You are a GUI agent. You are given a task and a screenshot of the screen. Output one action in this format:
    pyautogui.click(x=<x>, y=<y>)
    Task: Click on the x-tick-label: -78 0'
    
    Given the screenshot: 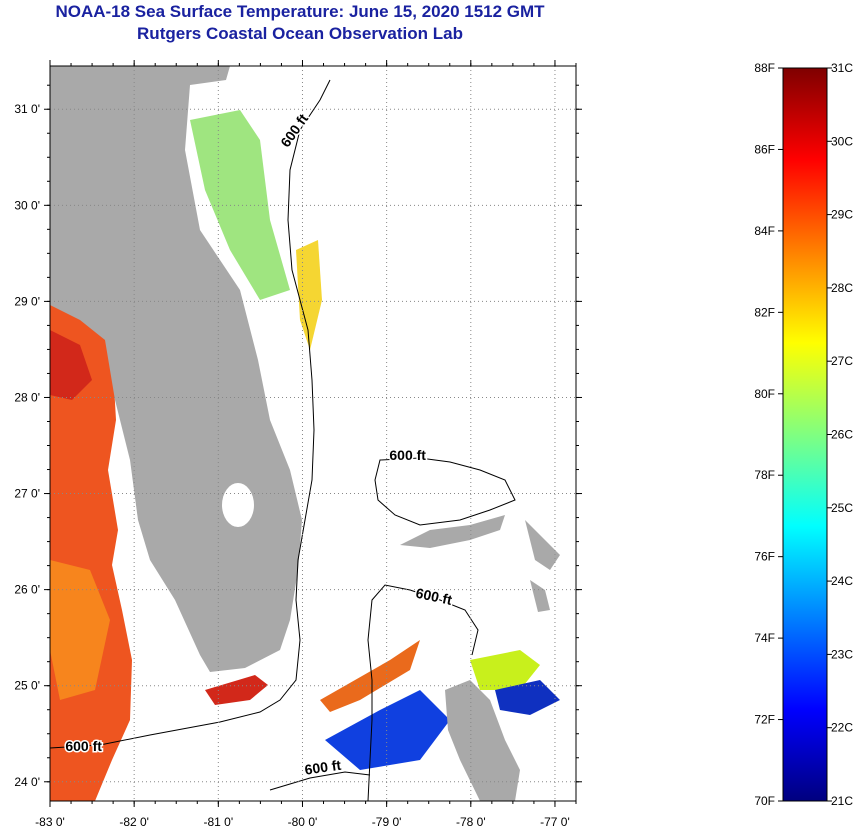 What is the action you would take?
    pyautogui.click(x=471, y=822)
    